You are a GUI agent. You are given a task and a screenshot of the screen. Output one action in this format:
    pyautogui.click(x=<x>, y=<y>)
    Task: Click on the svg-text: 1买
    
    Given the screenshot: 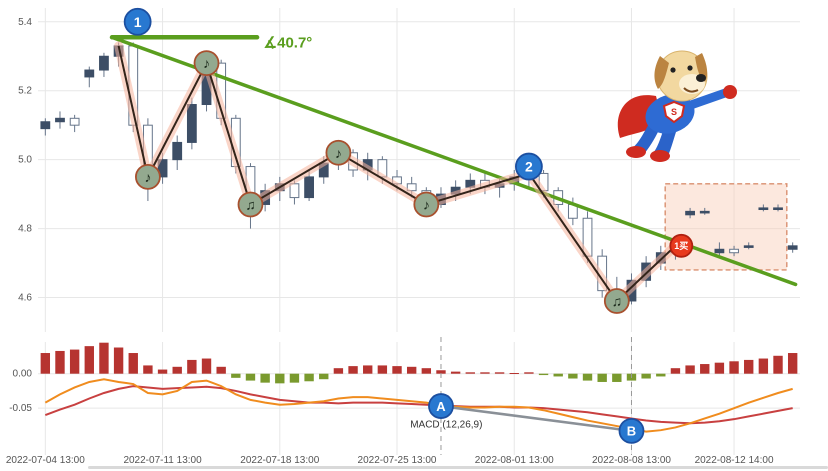 What is the action you would take?
    pyautogui.click(x=681, y=246)
    